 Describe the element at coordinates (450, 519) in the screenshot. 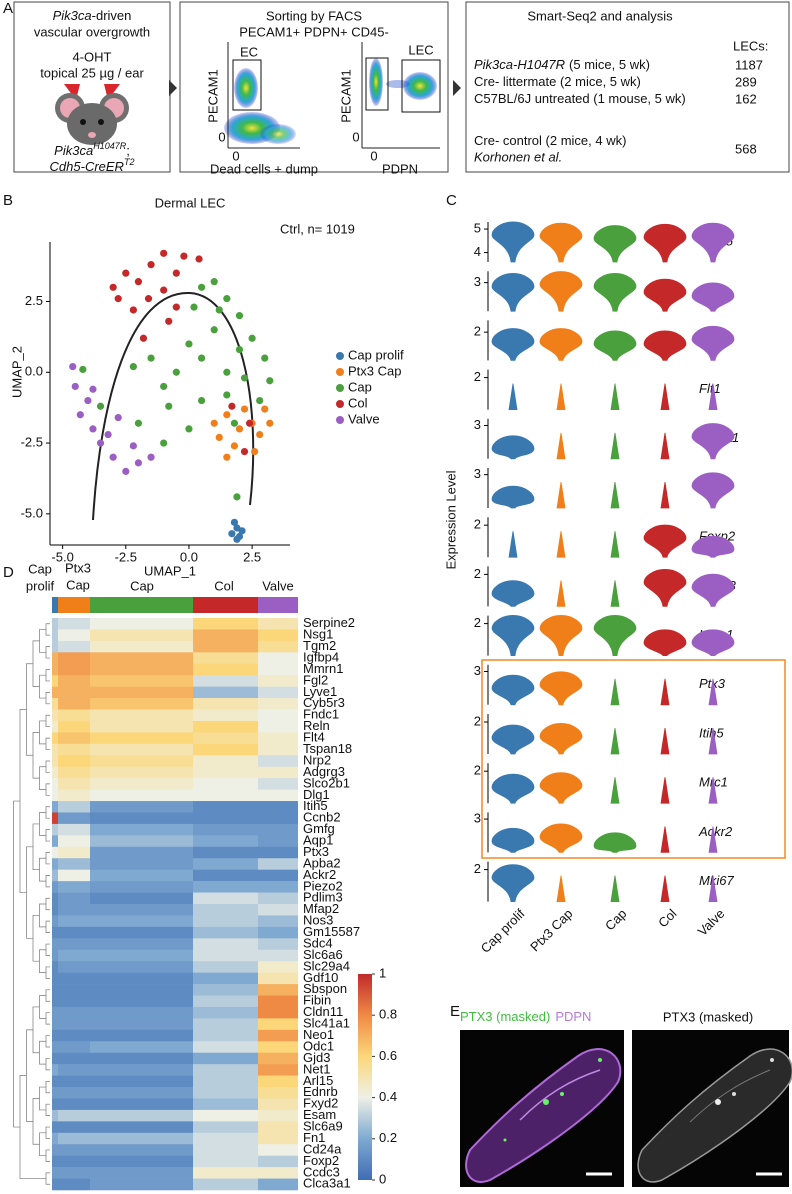

I see `y-axis-label: Expression Level` at that location.